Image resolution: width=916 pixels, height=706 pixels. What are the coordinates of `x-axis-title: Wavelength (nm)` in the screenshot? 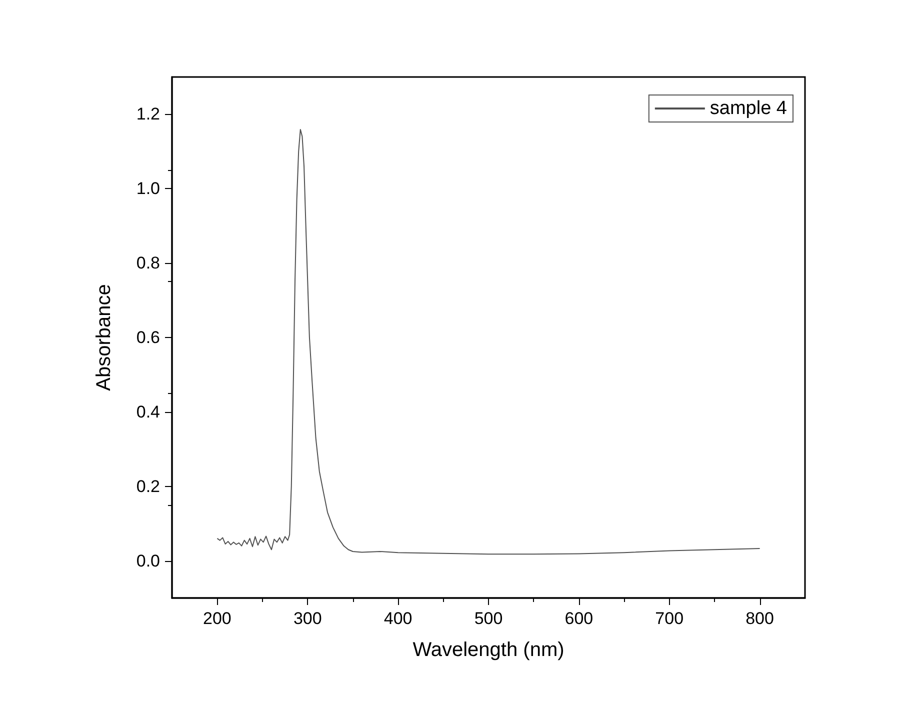 It's located at (488, 650).